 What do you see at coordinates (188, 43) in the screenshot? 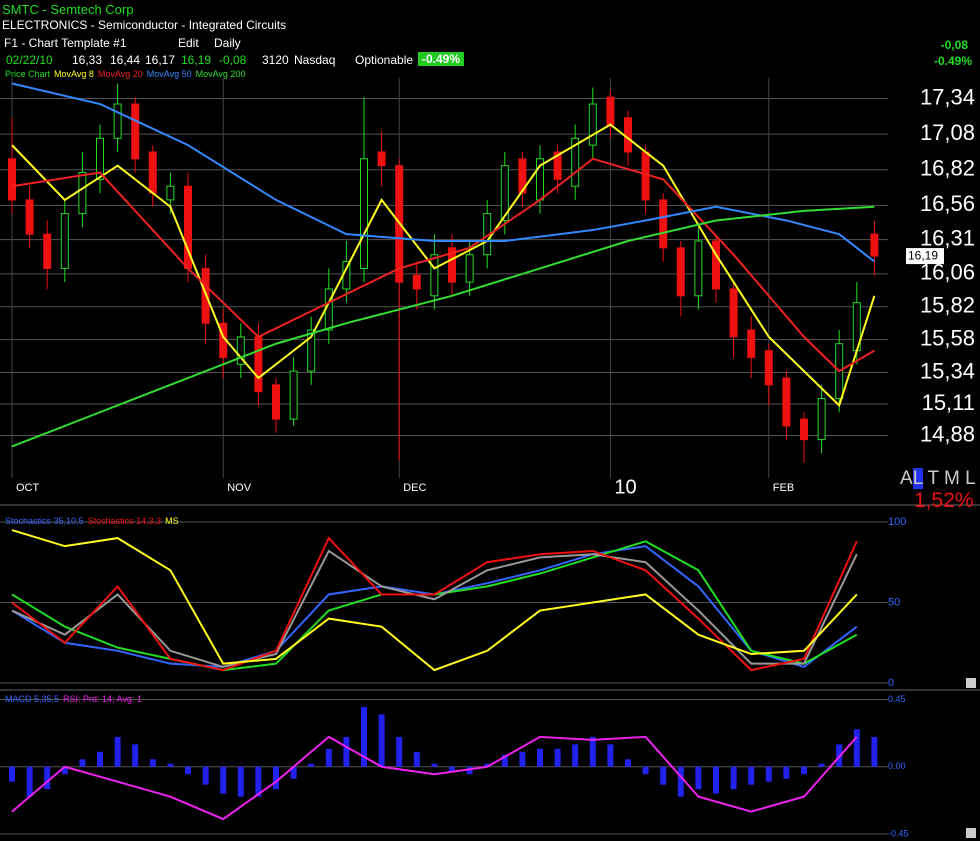
I see `edit-button: Edit` at bounding box center [188, 43].